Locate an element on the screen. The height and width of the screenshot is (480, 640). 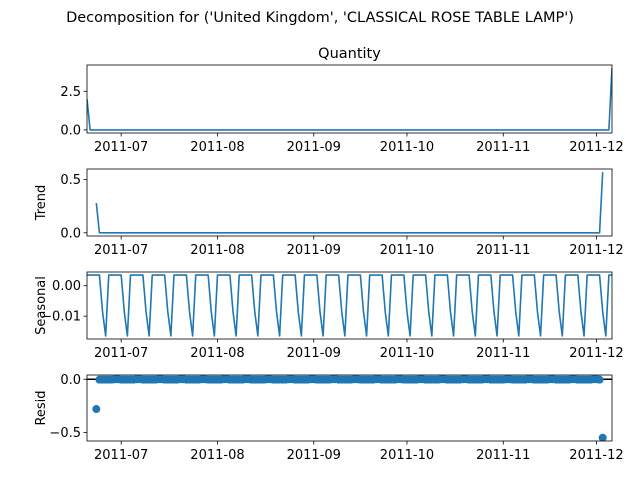
seasonal-series-line is located at coordinates (349, 305).